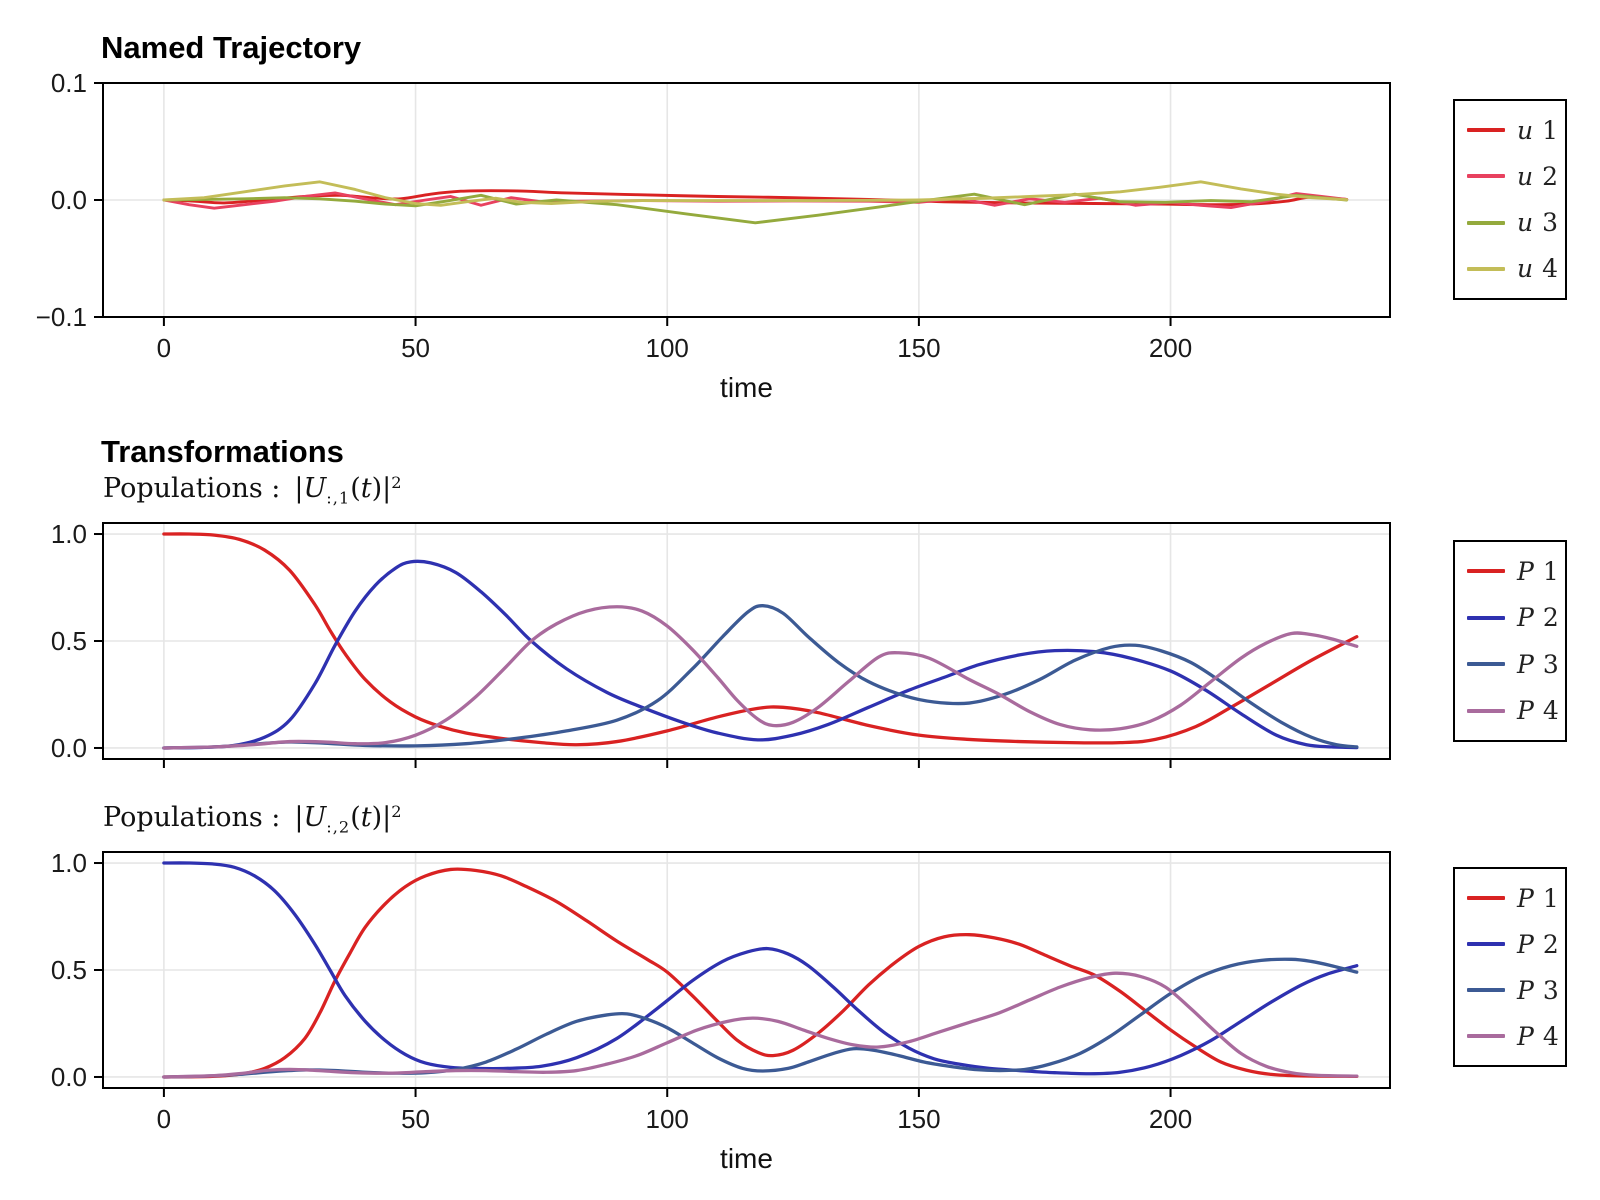 The image size is (1600, 1200). Describe the element at coordinates (338, 827) in the screenshot. I see `subtitle3-sub: :,2` at that location.